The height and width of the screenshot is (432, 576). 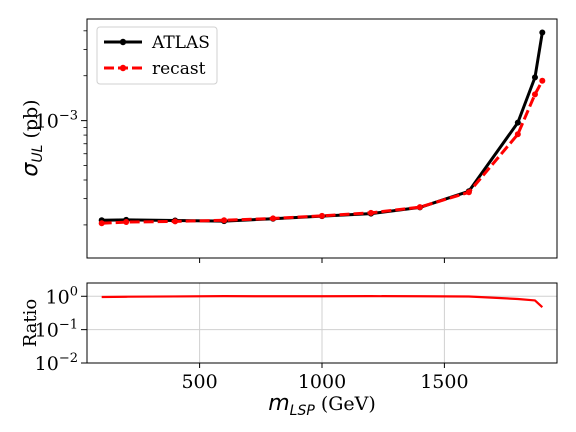 What do you see at coordinates (263, 331) in the screenshot?
I see `lower-axis-ticks` at bounding box center [263, 331].